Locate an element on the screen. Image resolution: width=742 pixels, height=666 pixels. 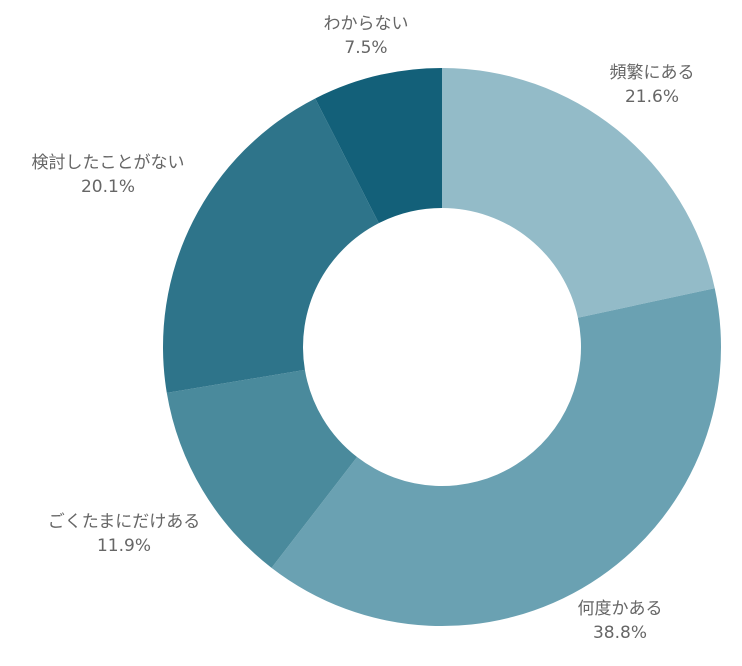
slice-value-label: 11.9% is located at coordinates (124, 546).